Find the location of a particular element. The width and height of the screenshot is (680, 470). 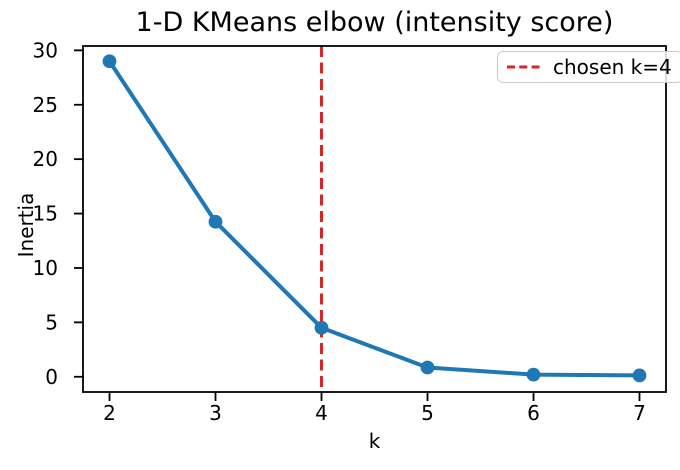

y-tick-label: 15 is located at coordinates (45, 214).